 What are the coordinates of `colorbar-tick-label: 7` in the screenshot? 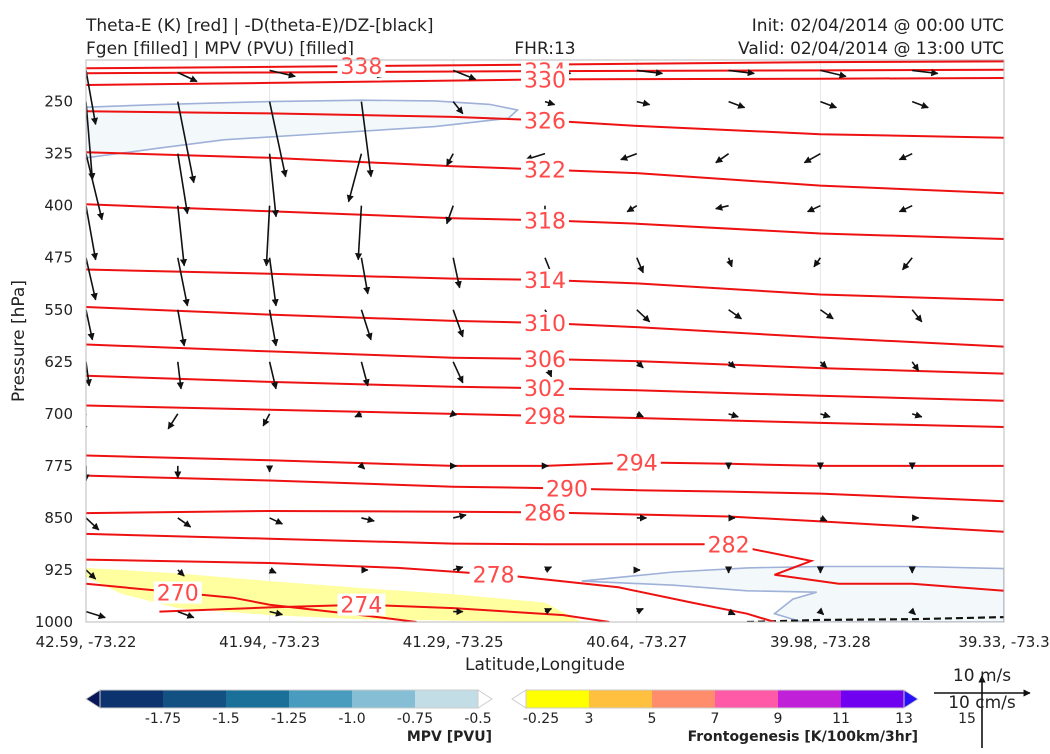 It's located at (715, 719).